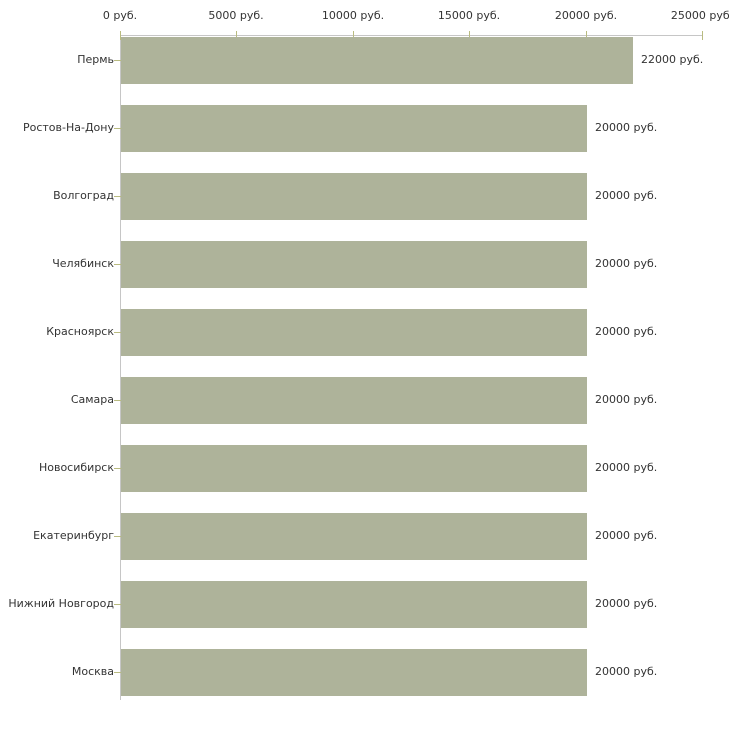 This screenshot has width=730, height=730. I want to click on x-axis-tick-label: 5000 руб., so click(236, 15).